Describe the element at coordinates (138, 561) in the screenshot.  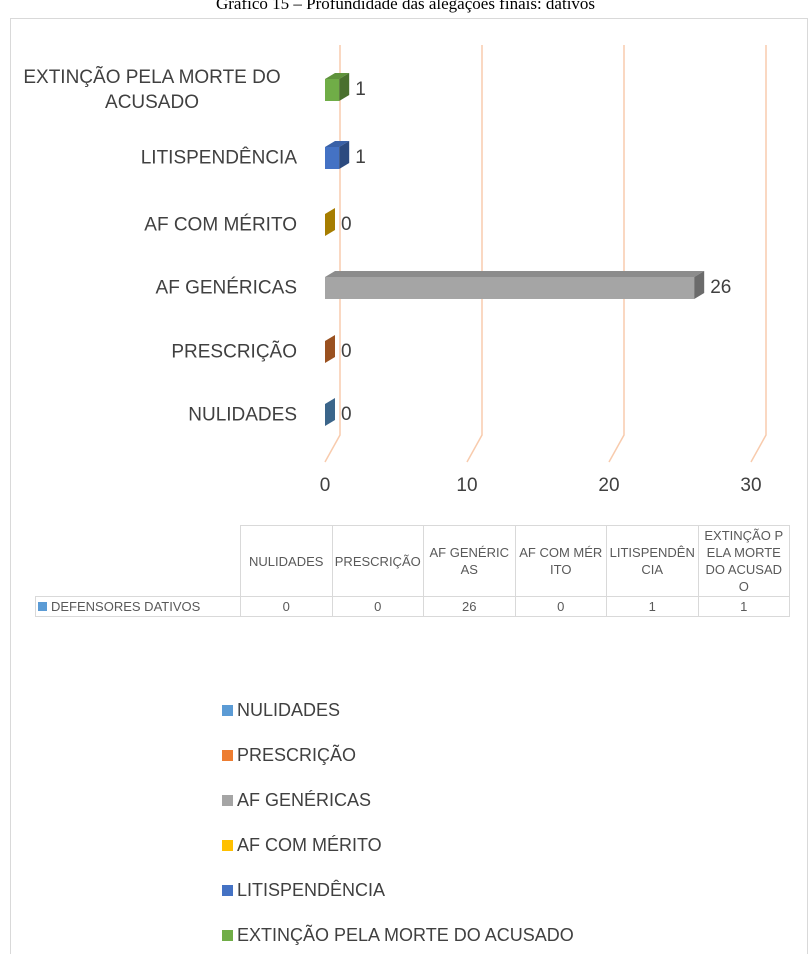
I see `table-corner` at that location.